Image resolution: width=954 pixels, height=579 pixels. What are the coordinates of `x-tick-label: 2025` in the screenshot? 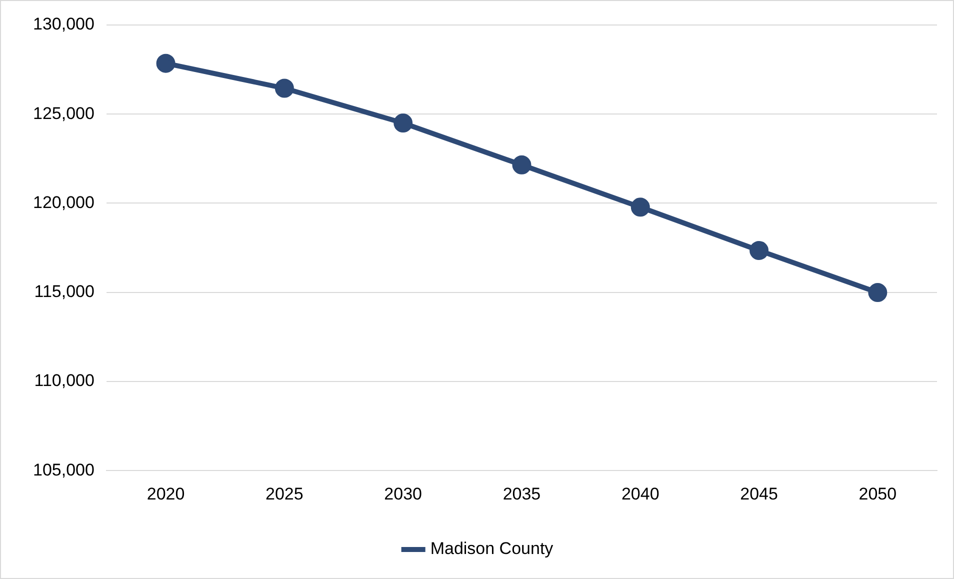 It's located at (285, 494).